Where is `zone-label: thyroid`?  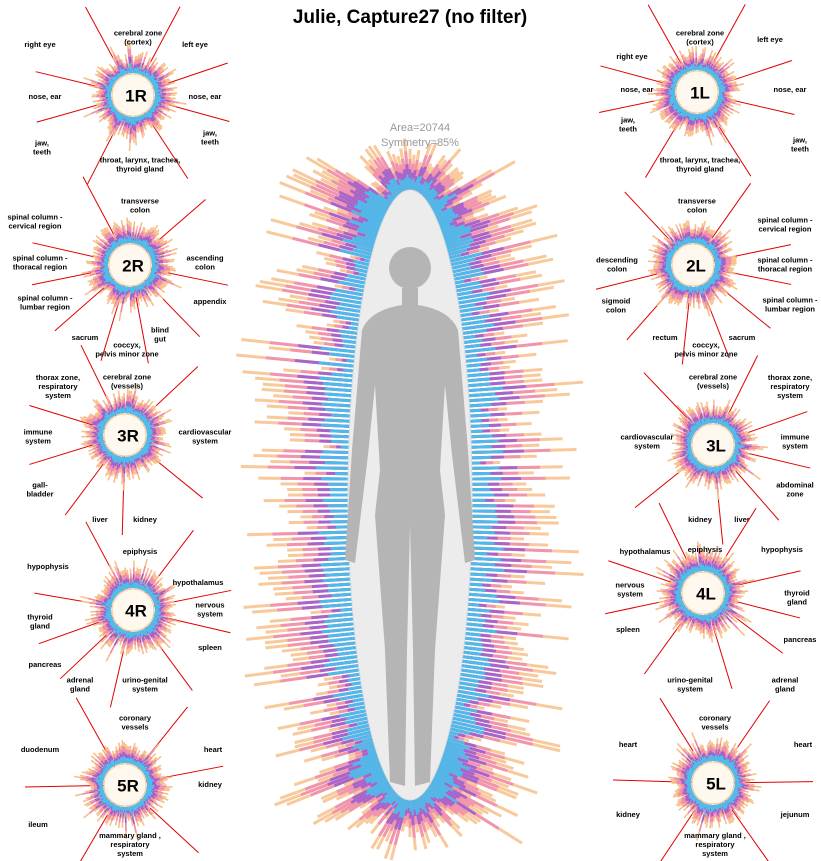
zone-label: thyroid is located at coordinates (40, 616).